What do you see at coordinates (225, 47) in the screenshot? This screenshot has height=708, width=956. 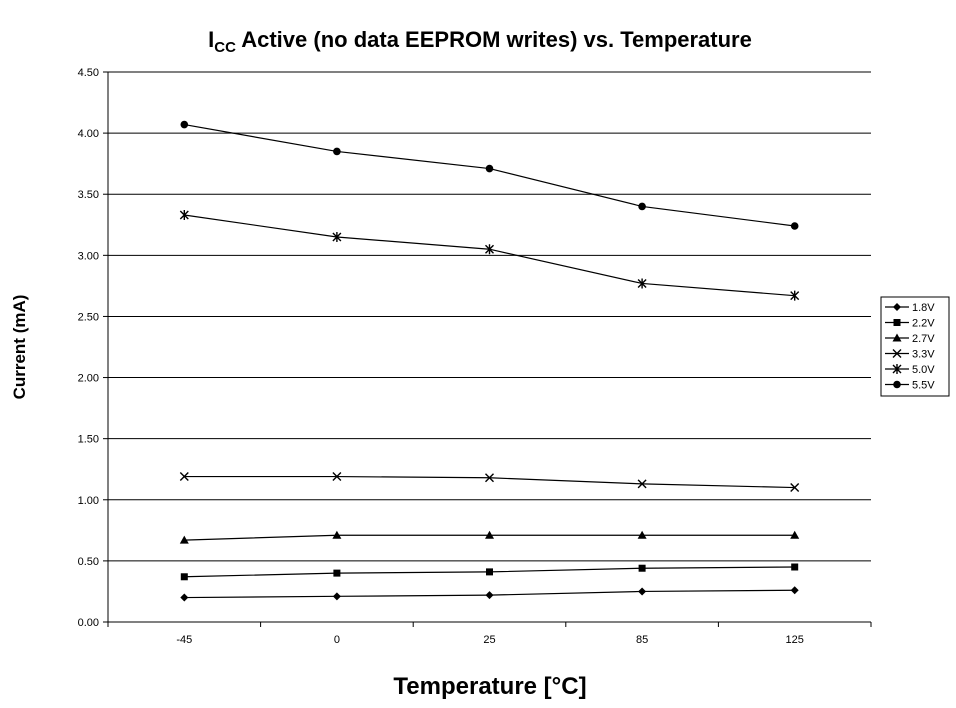 I see `chart-title-subscript: CC` at bounding box center [225, 47].